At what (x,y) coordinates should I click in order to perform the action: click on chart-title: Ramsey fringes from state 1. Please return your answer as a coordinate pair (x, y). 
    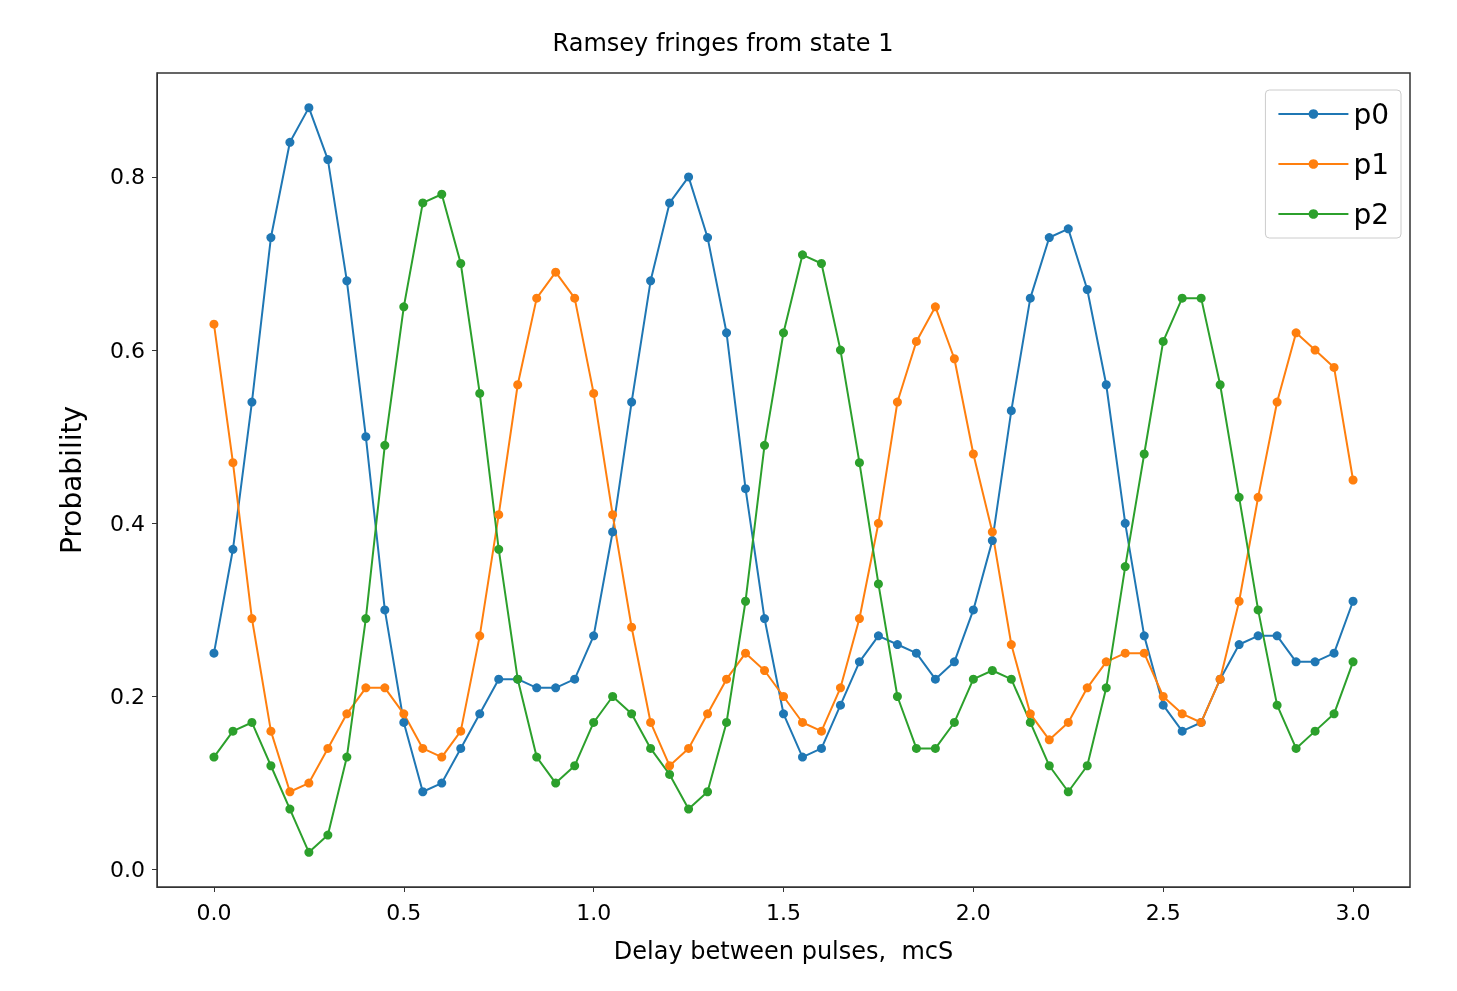
    Looking at the image, I should click on (723, 43).